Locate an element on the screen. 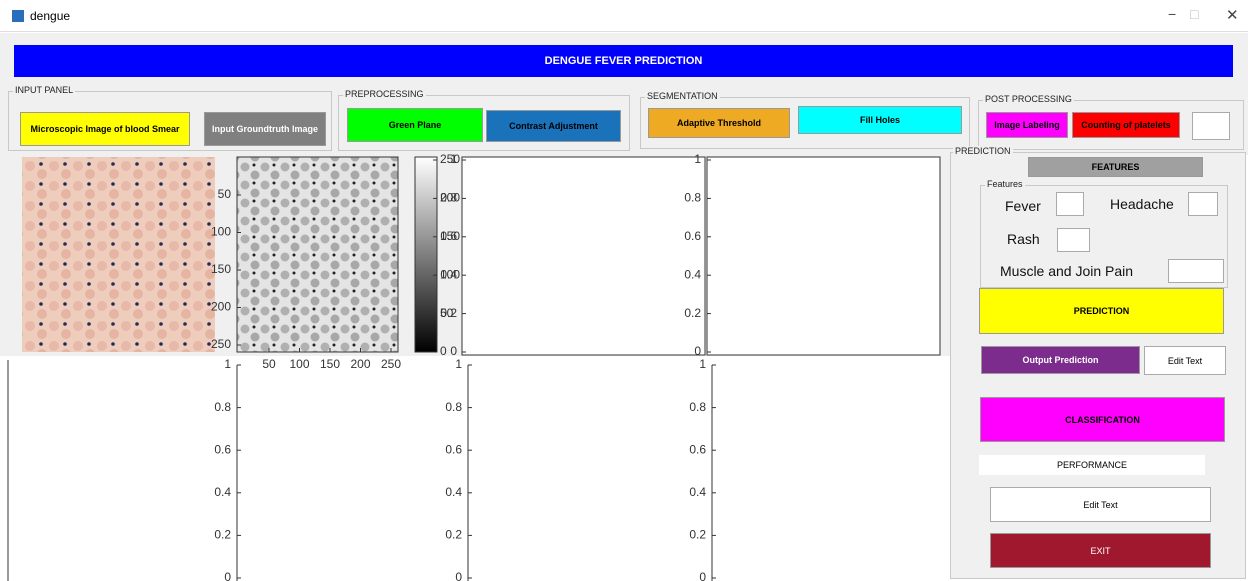  button: PREDICTION is located at coordinates (1101, 311).